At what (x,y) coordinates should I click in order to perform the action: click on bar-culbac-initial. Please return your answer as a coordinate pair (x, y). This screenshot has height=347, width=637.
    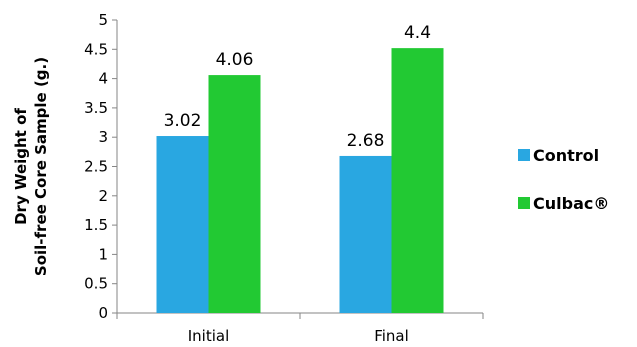
    Looking at the image, I should click on (234, 194).